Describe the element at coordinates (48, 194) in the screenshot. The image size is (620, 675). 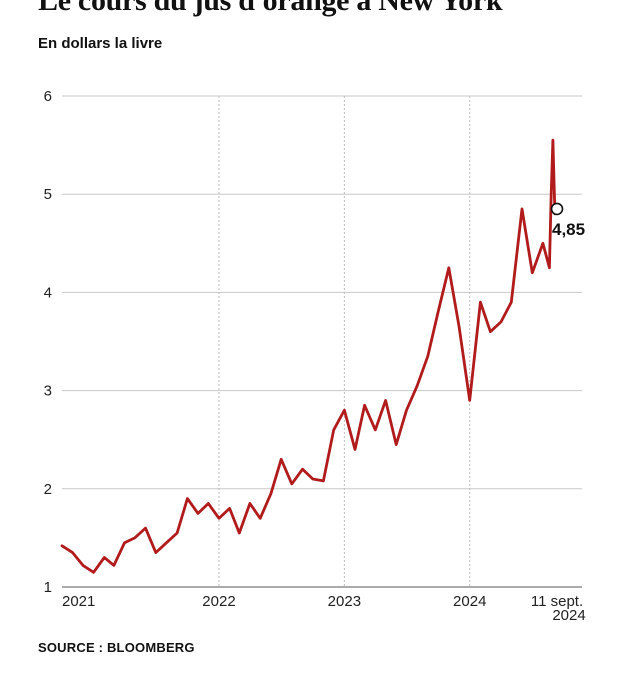
I see `y-tick-label: 5` at that location.